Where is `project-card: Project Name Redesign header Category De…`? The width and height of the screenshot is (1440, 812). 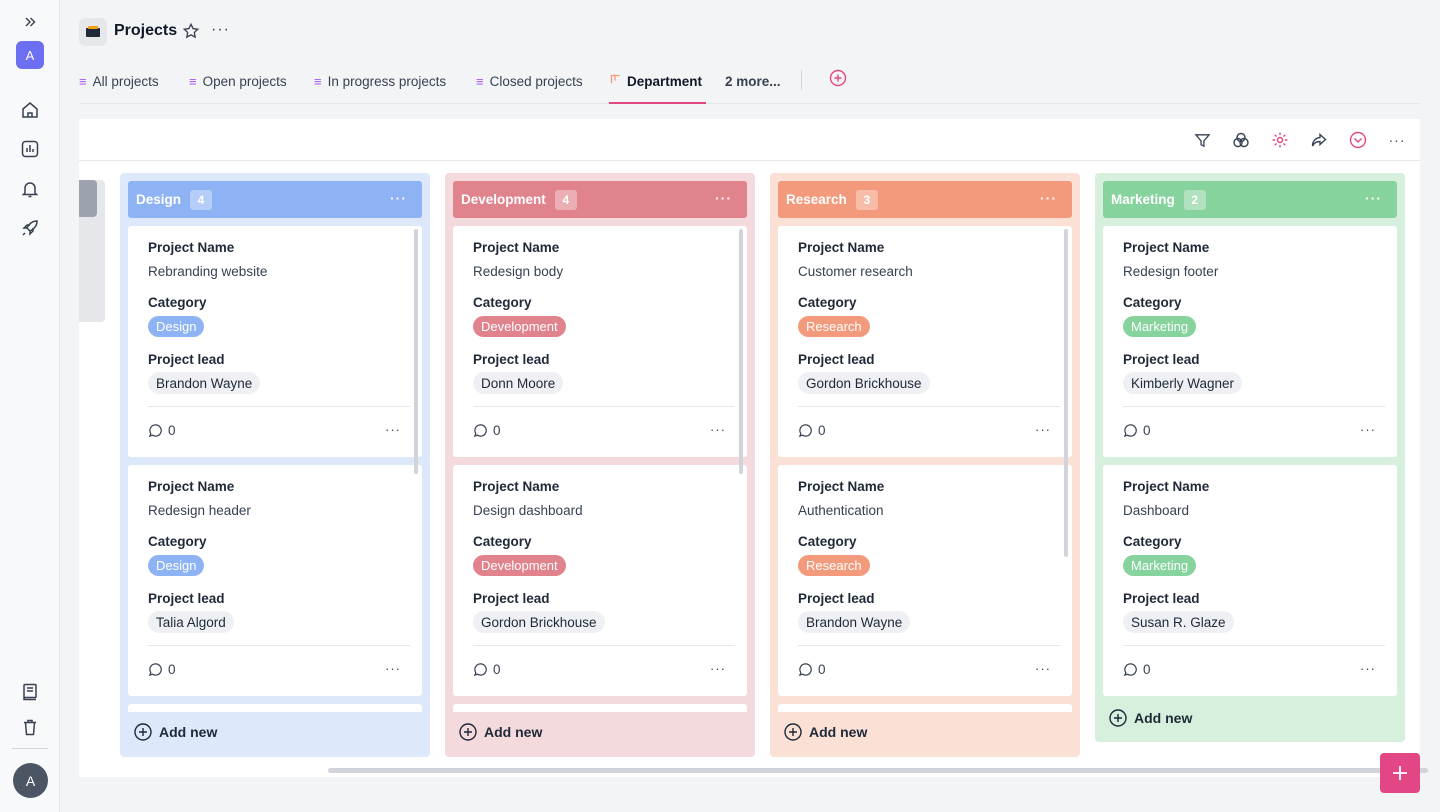 project-card: Project Name Redesign header Category De… is located at coordinates (275, 580).